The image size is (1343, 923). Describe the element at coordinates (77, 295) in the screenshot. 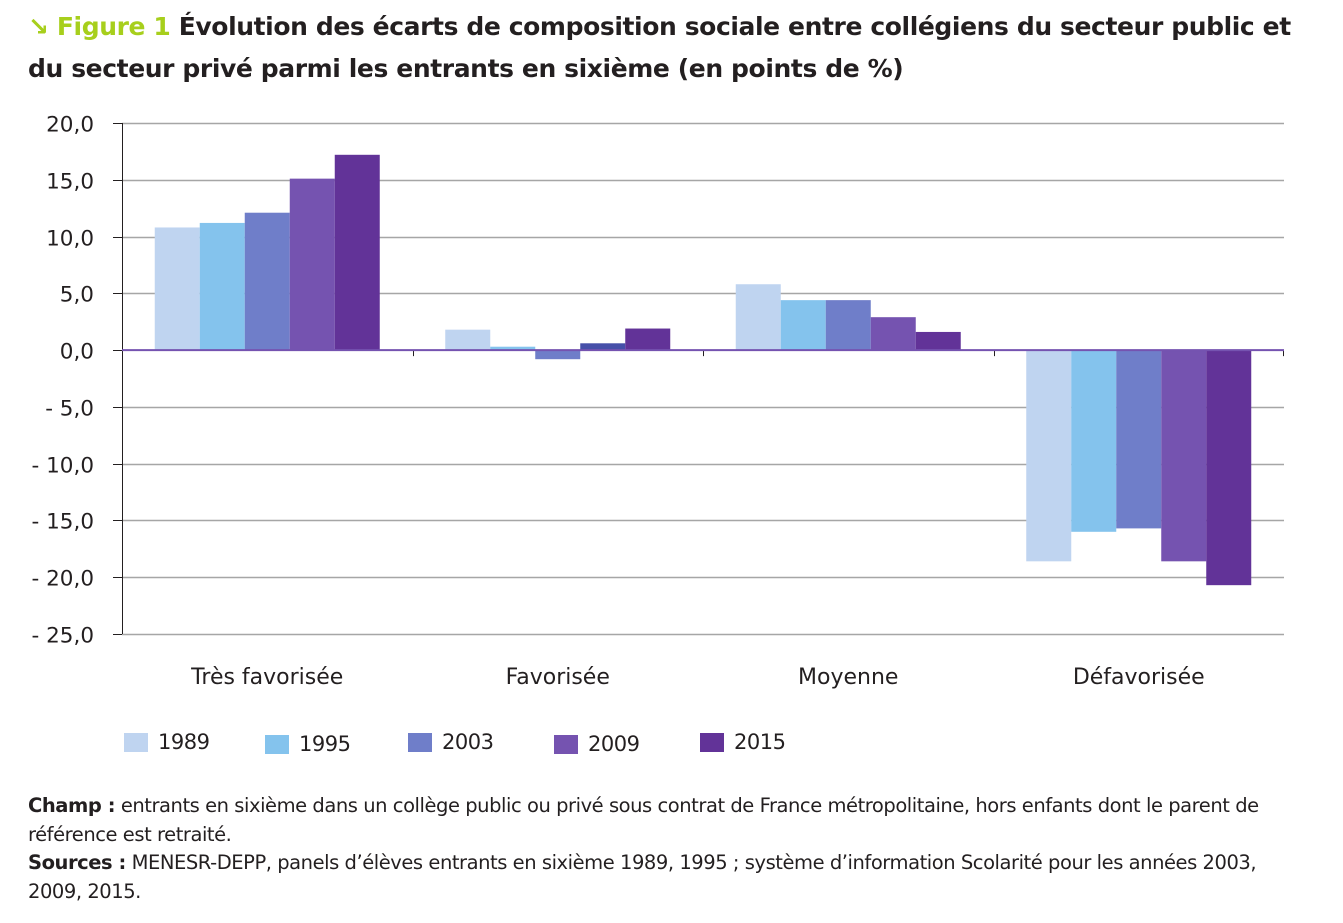

I see `y-tick-label: 5,0` at that location.